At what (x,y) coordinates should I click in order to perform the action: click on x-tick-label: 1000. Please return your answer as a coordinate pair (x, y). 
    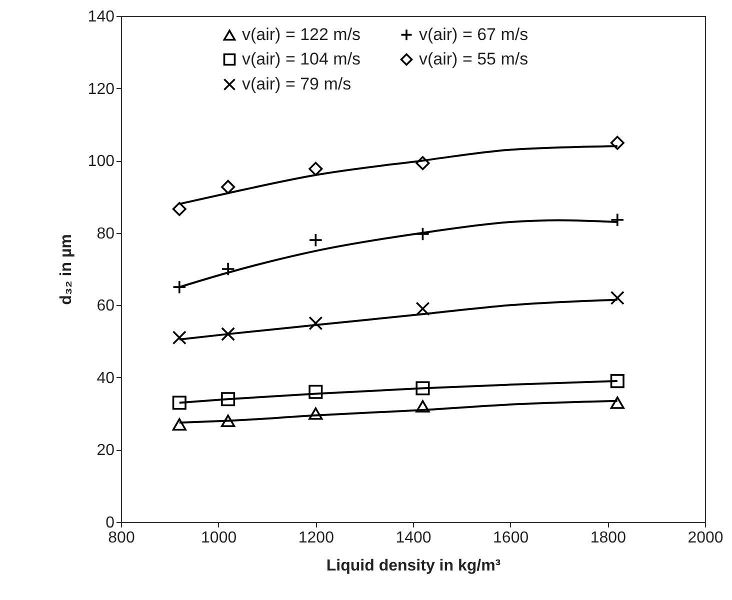
    Looking at the image, I should click on (219, 538).